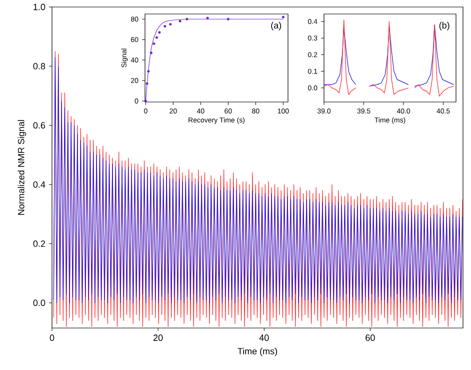  What do you see at coordinates (264, 337) in the screenshot?
I see `x-tick-label: 40` at bounding box center [264, 337].